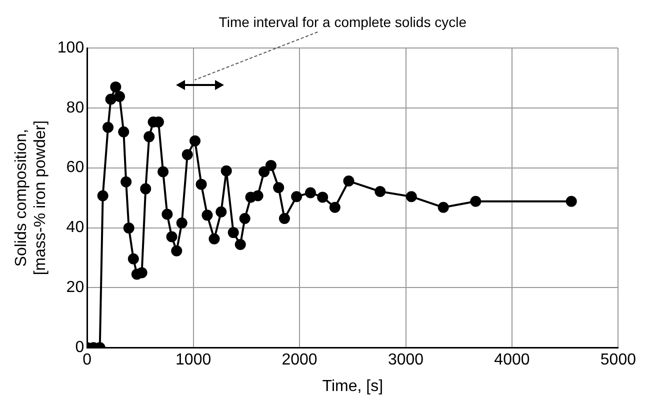  Describe the element at coordinates (75, 167) in the screenshot. I see `y-tick-label: 60` at that location.